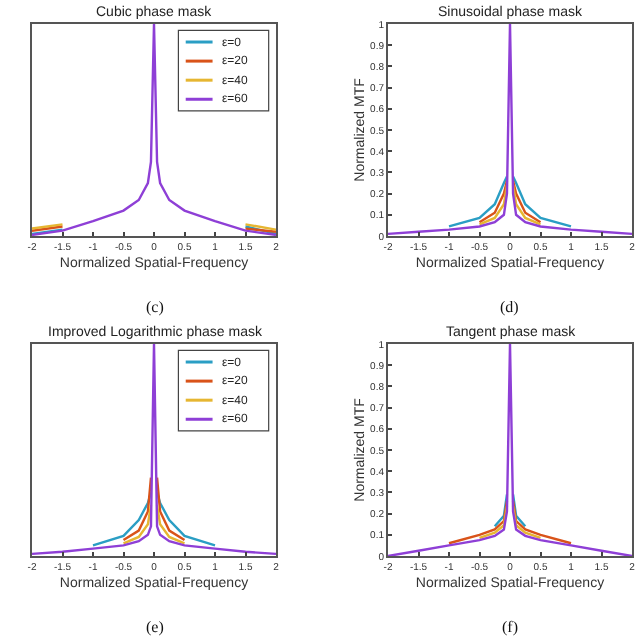 The width and height of the screenshot is (640, 640). Describe the element at coordinates (155, 627) in the screenshot. I see `text: (e)` at that location.